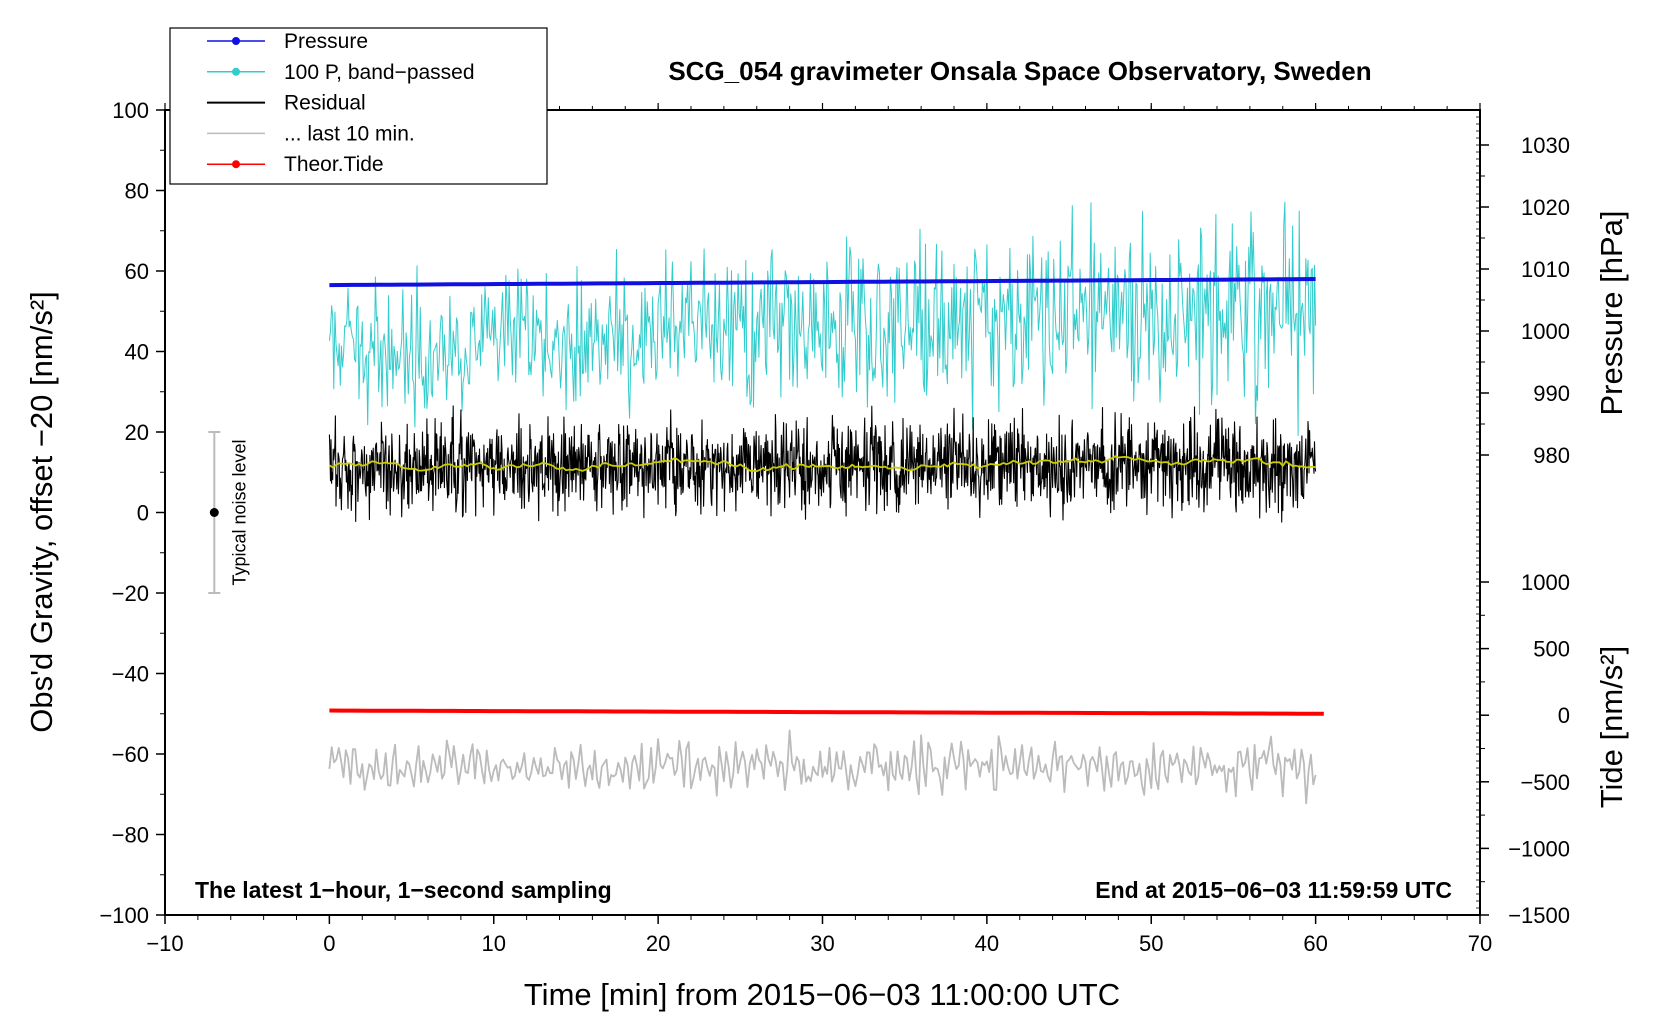  Describe the element at coordinates (1545, 331) in the screenshot. I see `pressure-tick-label: 1000` at that location.